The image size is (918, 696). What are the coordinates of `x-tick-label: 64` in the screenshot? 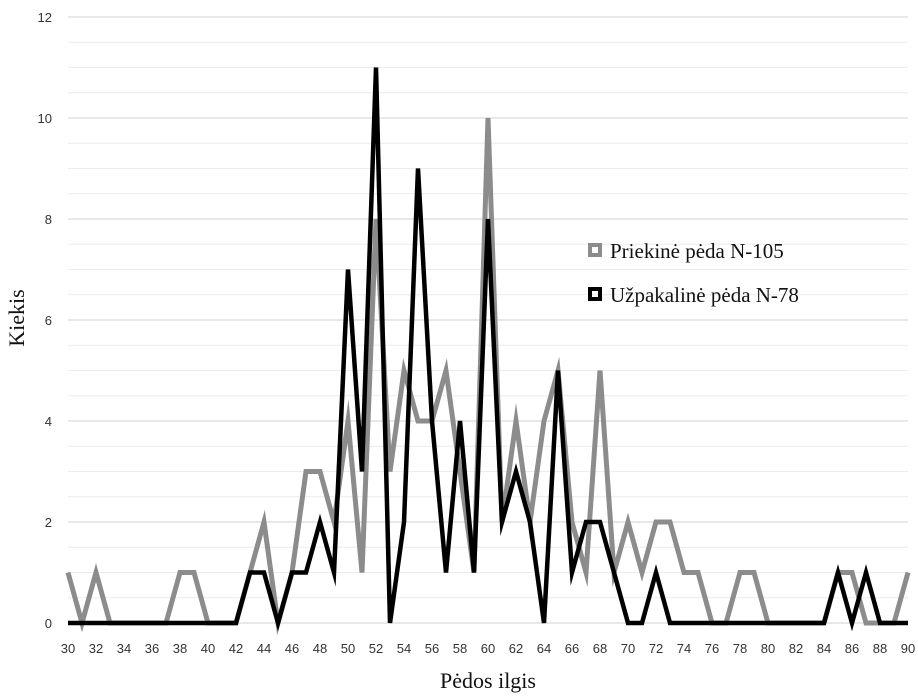 It's located at (544, 648).